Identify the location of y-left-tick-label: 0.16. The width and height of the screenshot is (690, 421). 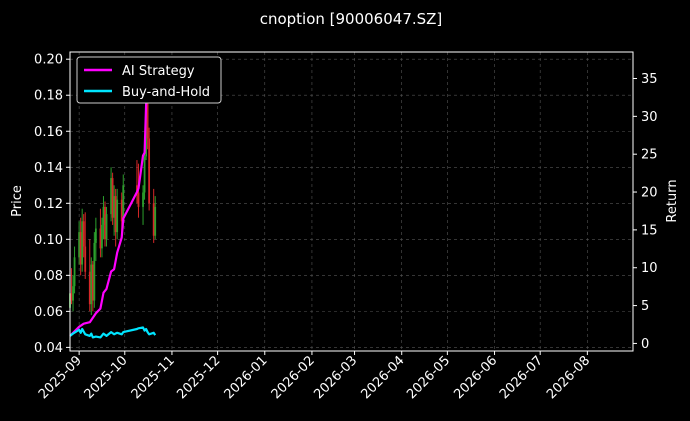
(48, 132).